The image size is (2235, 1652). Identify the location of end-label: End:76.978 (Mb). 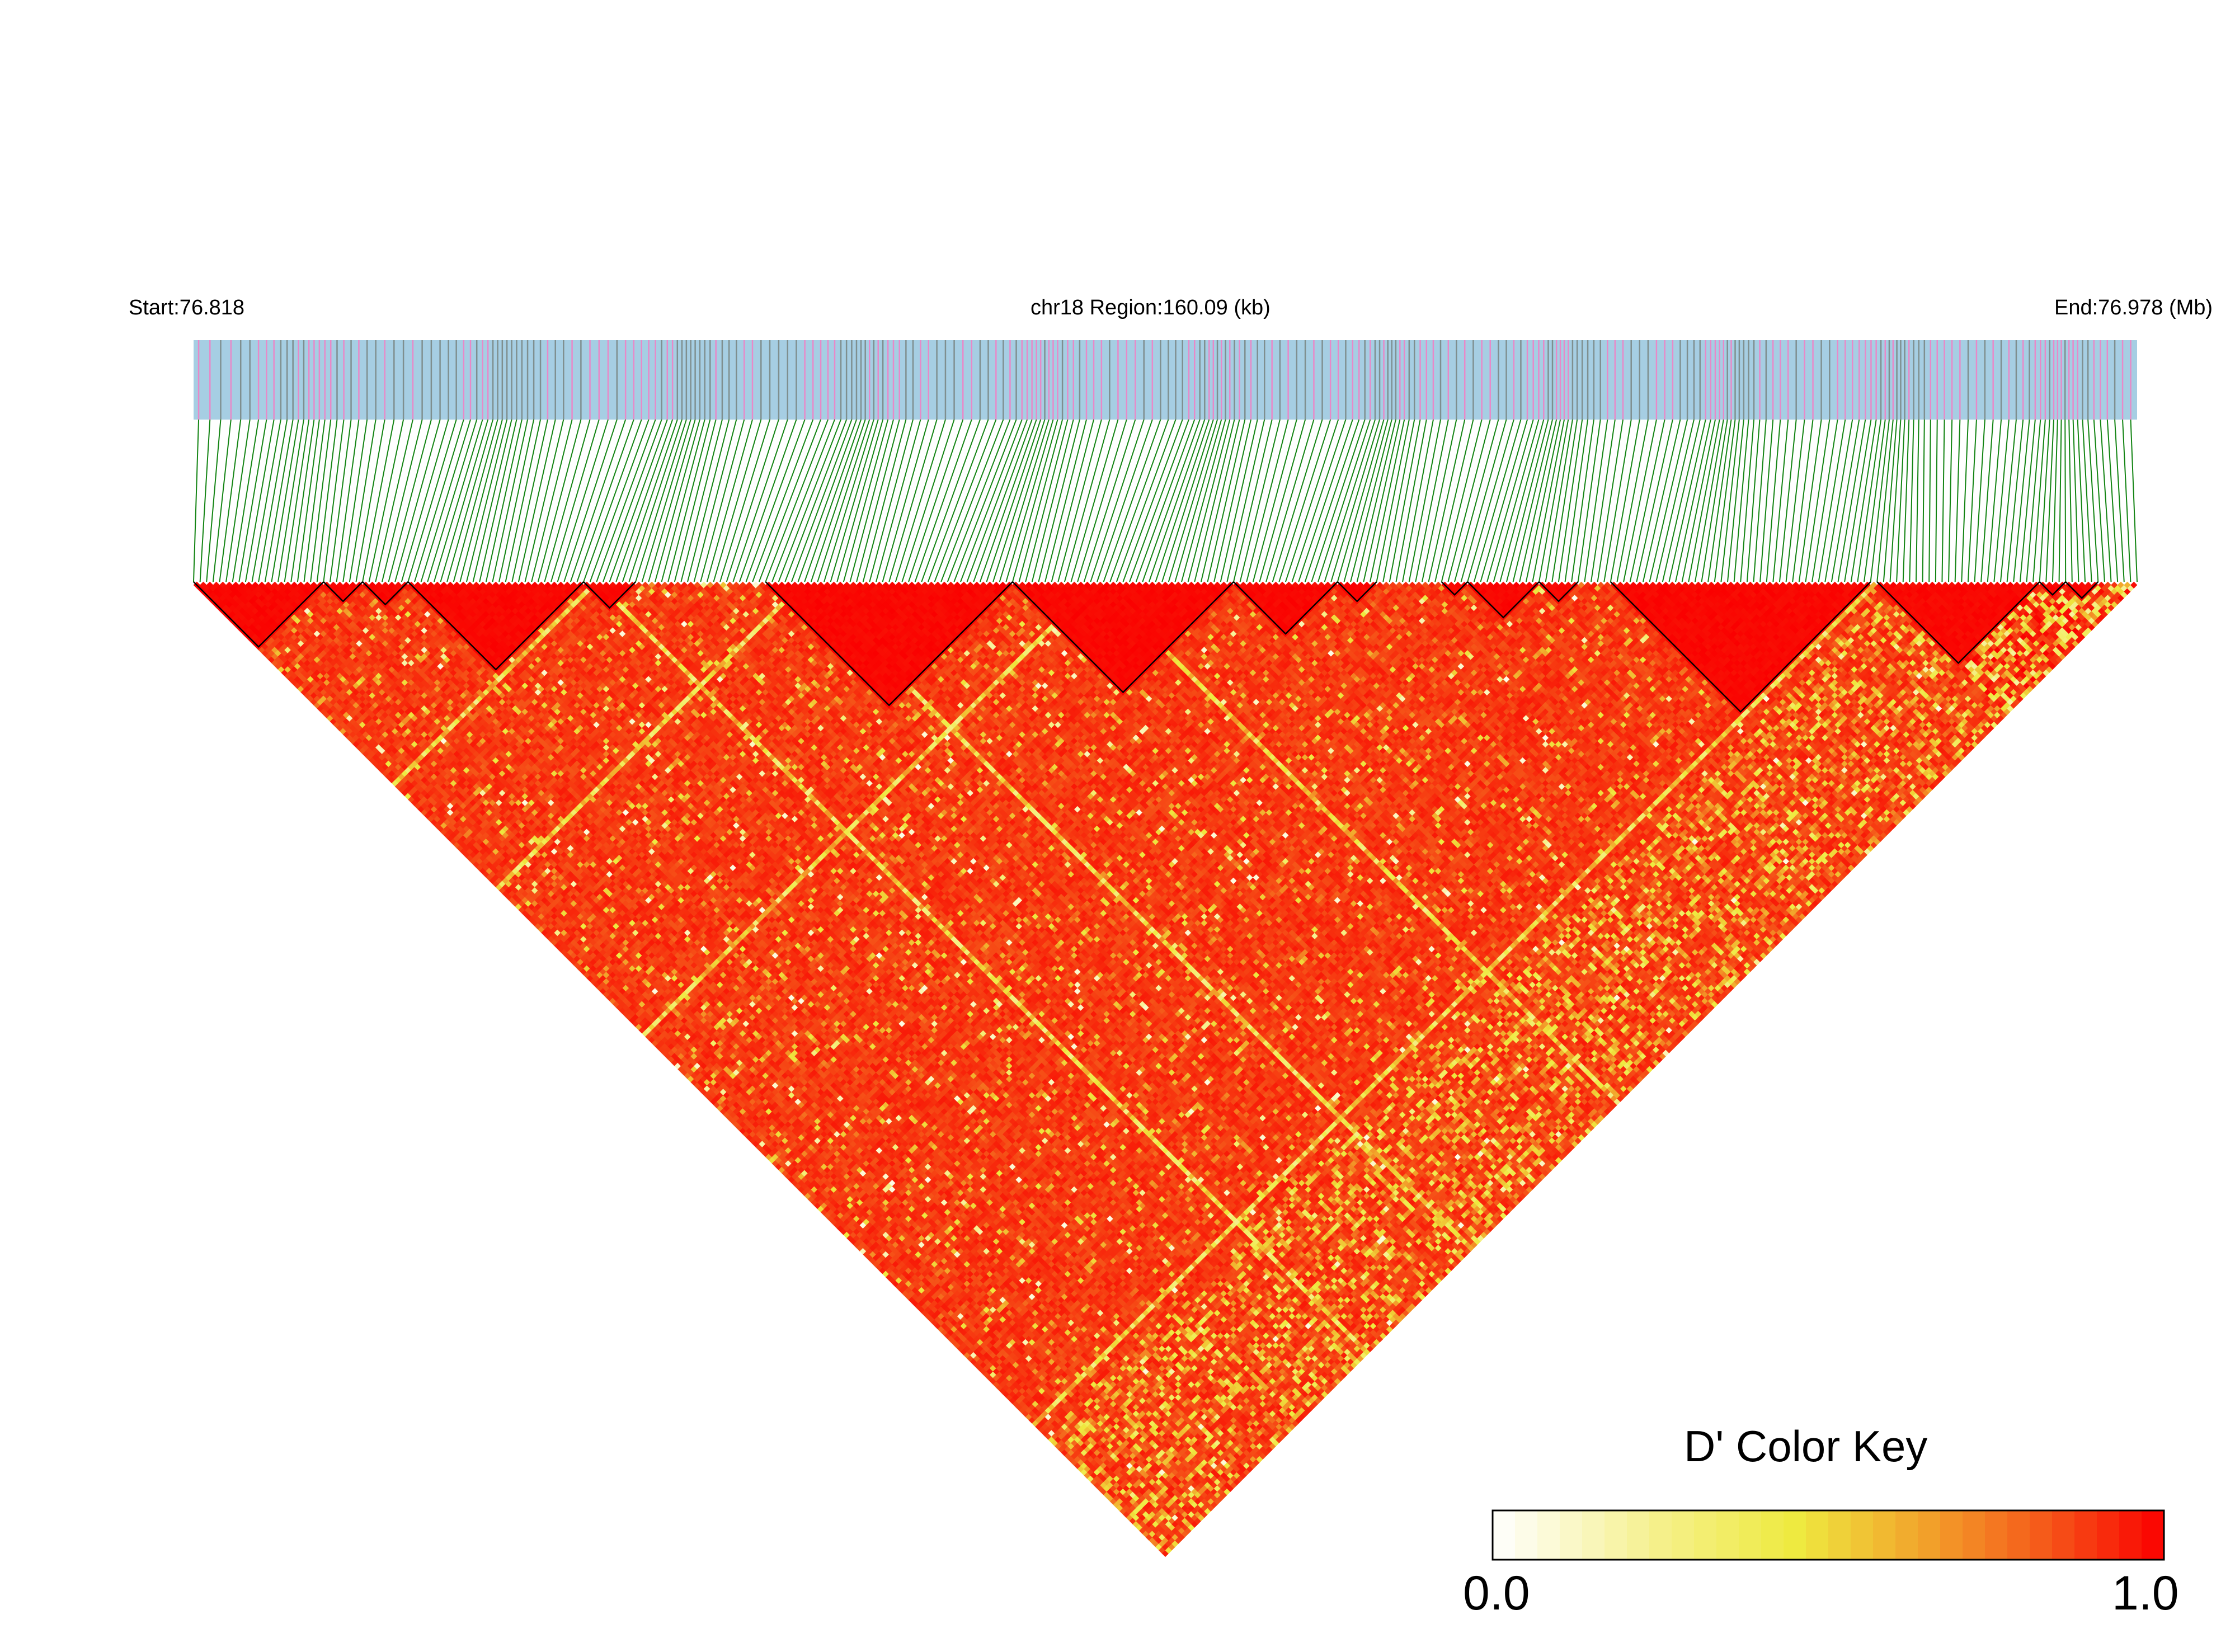
(2133, 308).